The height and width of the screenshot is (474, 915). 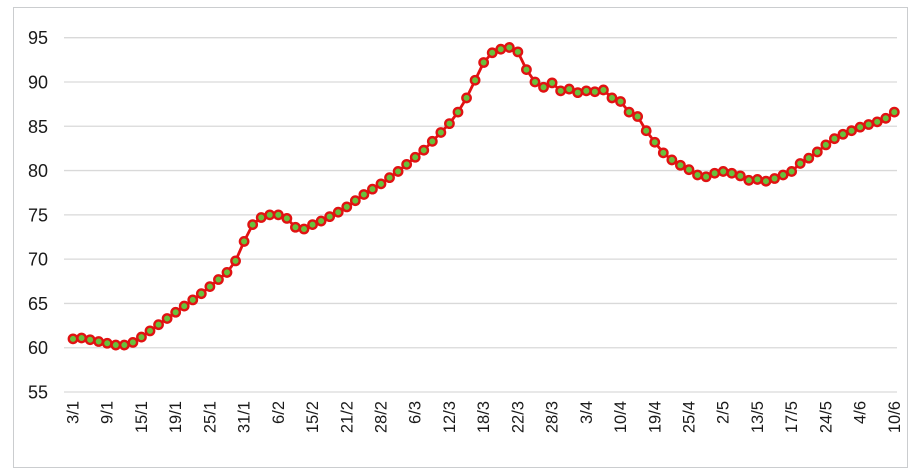 What do you see at coordinates (518, 417) in the screenshot?
I see `x-axis-tick-label: 22/3` at bounding box center [518, 417].